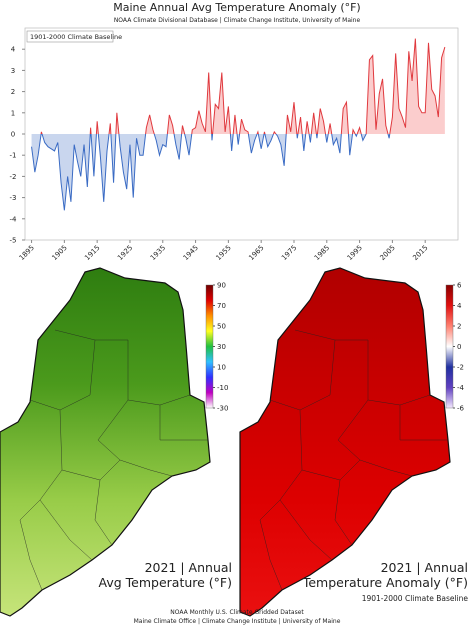 This screenshot has height=628, width=474. Describe the element at coordinates (14, 219) in the screenshot. I see `y-tick-label: -4` at that location.